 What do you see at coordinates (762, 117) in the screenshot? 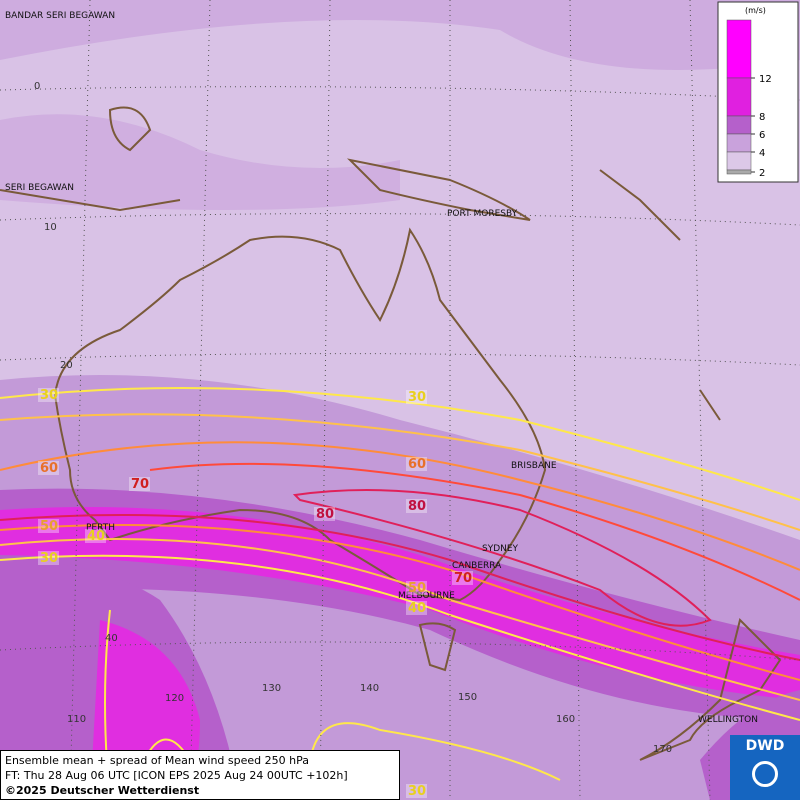
I see `legend-tick-label: 8` at bounding box center [762, 117].